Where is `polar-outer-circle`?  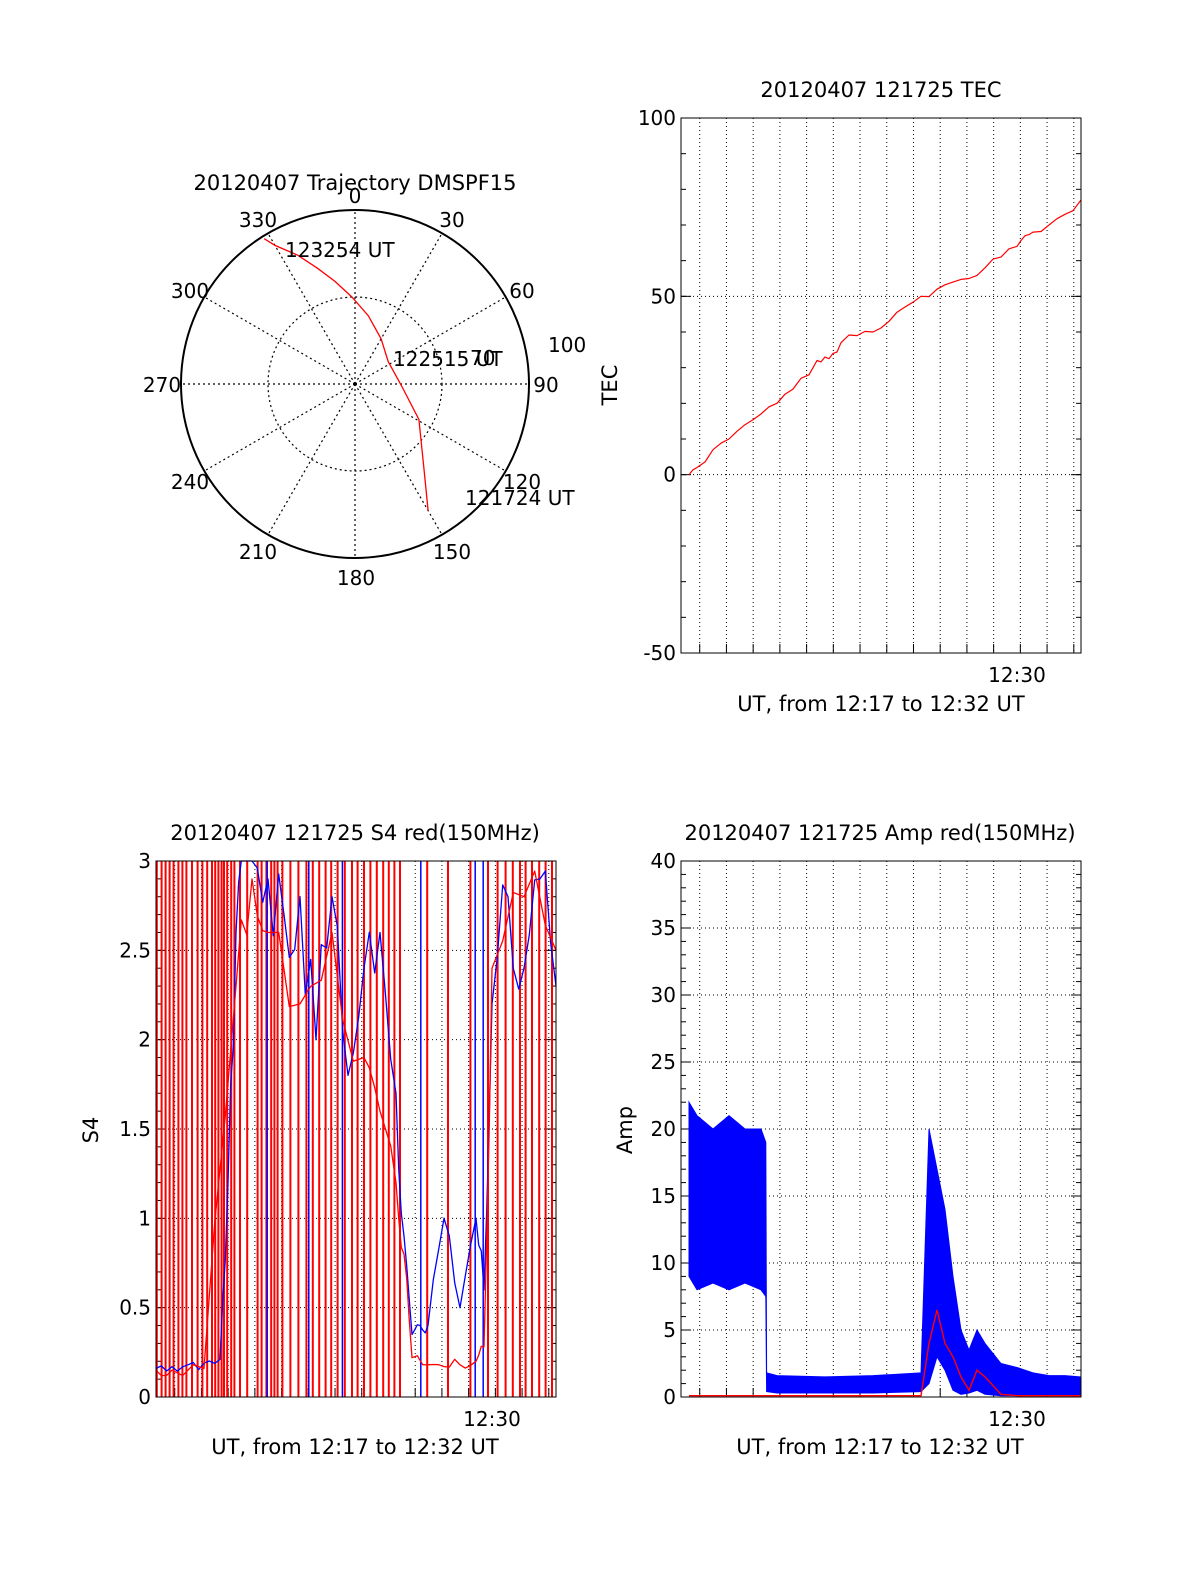
polar-outer-circle is located at coordinates (355, 384).